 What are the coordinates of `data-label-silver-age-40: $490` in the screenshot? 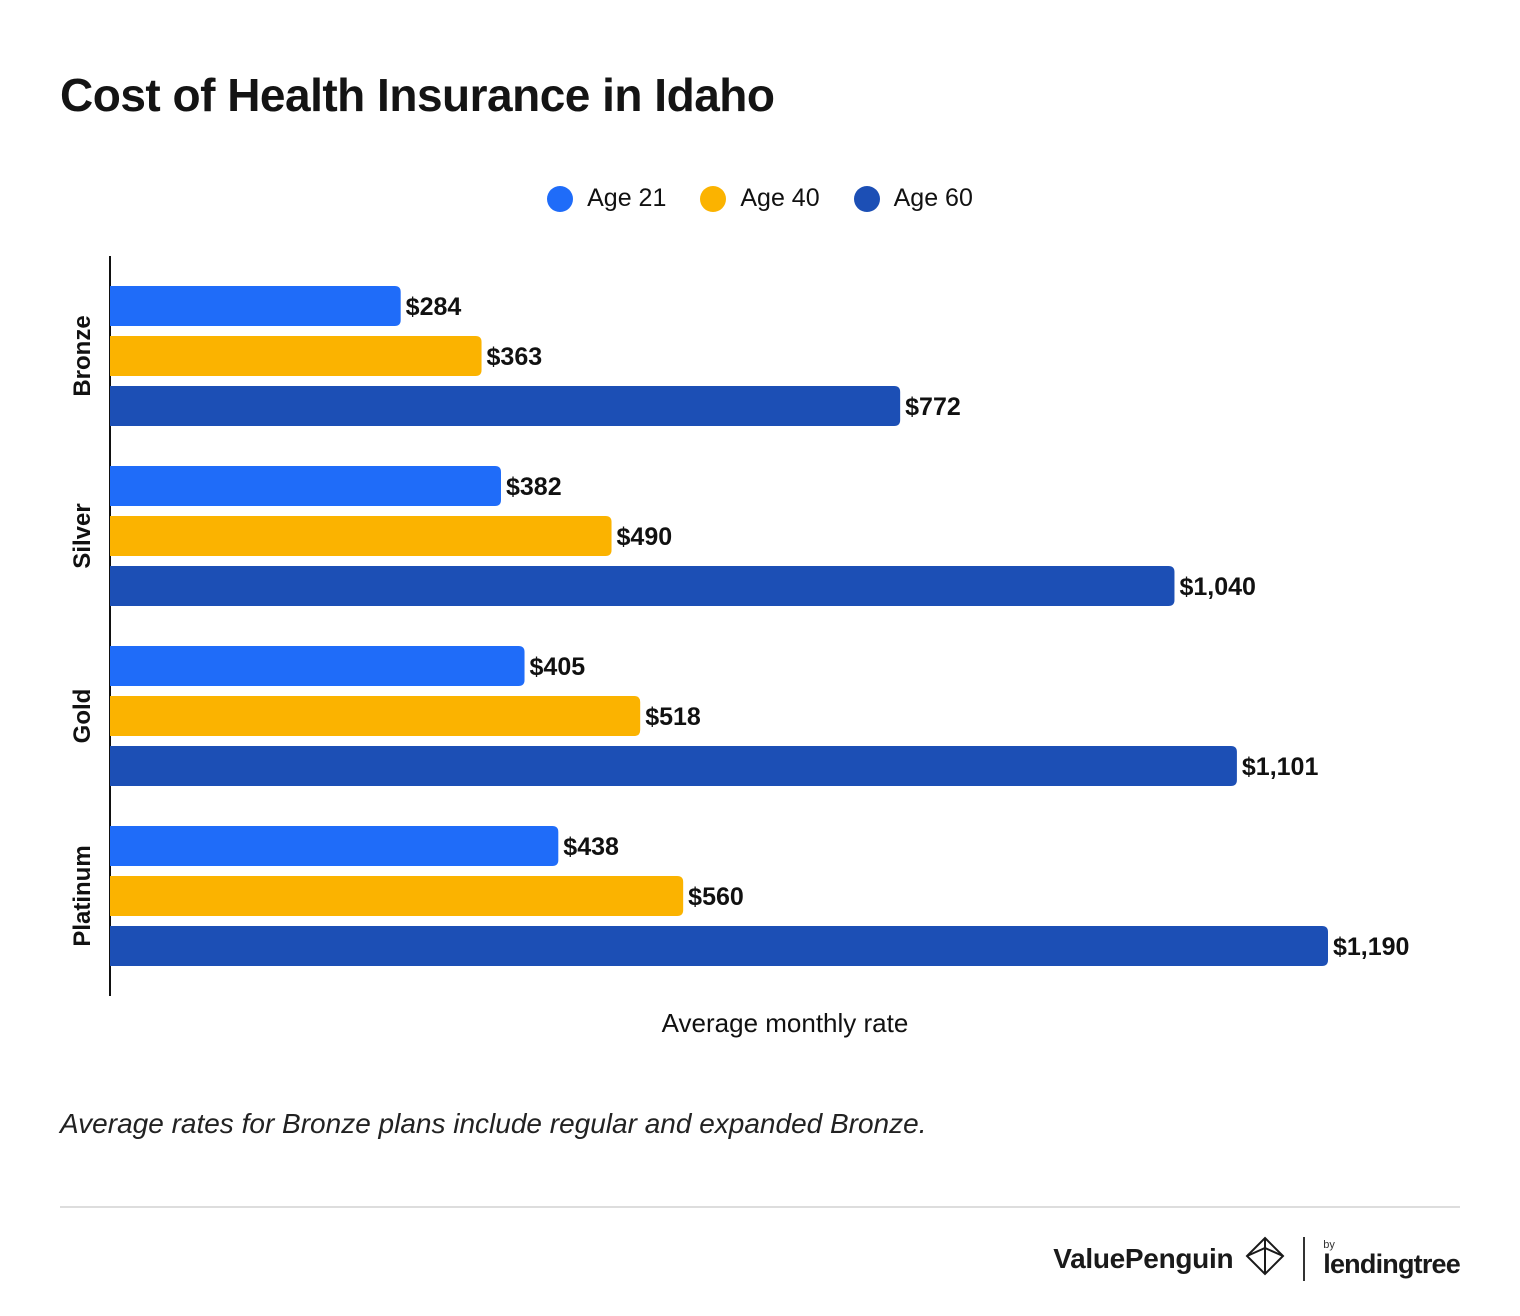 It's located at (645, 537).